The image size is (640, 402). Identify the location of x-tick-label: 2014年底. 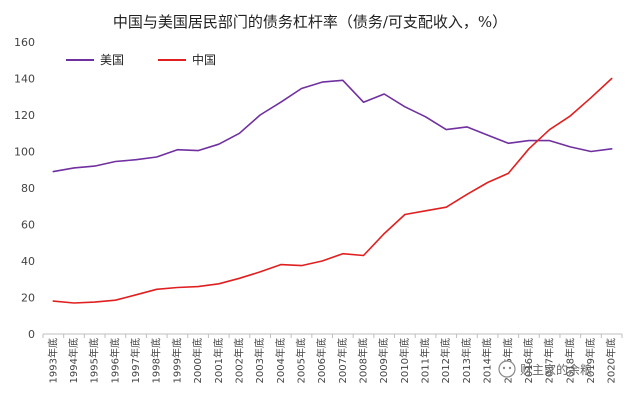
(487, 360).